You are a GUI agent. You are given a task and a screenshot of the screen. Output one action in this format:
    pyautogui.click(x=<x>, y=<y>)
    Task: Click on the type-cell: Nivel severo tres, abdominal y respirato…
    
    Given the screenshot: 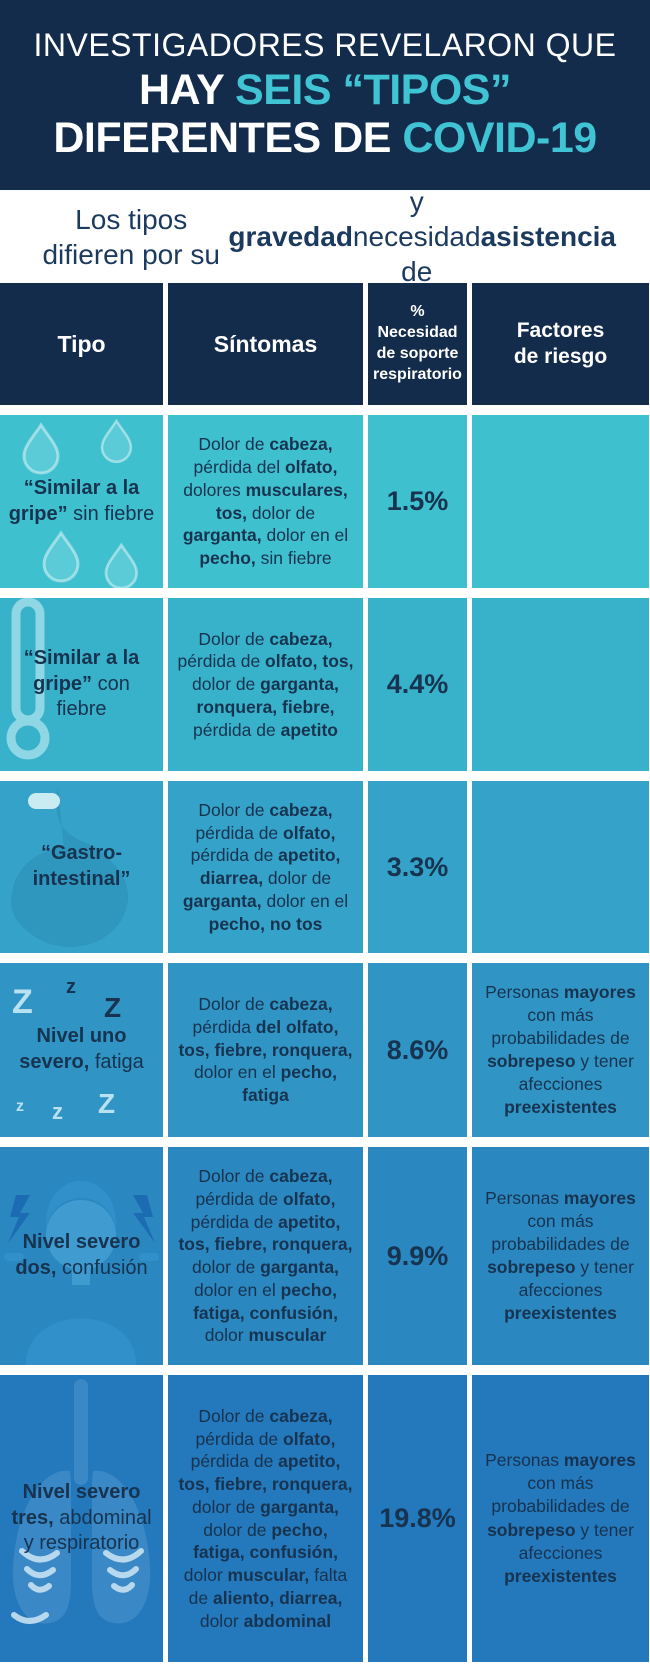 What is the action you would take?
    pyautogui.click(x=81, y=1518)
    